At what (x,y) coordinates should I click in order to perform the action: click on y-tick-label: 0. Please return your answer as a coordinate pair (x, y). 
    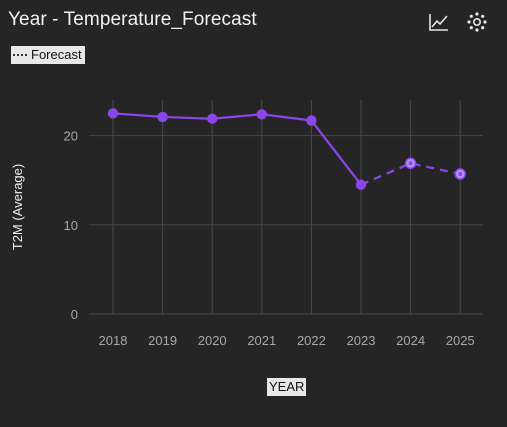
    Looking at the image, I should click on (74, 314).